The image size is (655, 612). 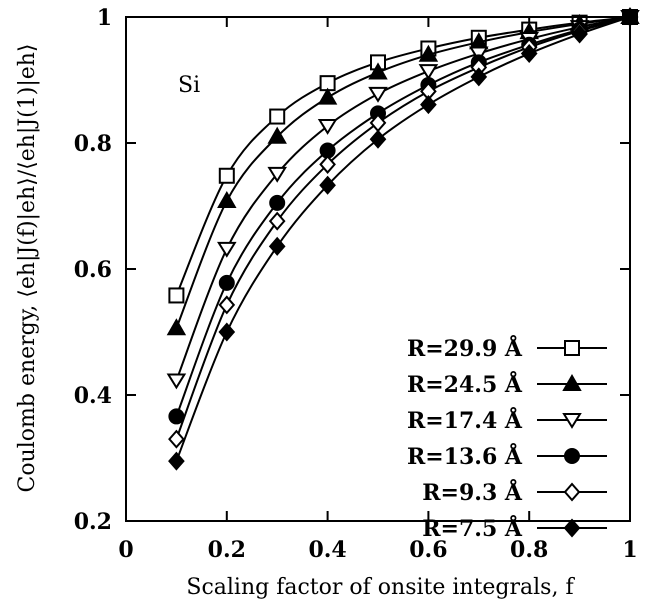 What do you see at coordinates (529, 550) in the screenshot?
I see `x-tick-label: 0.8` at bounding box center [529, 550].